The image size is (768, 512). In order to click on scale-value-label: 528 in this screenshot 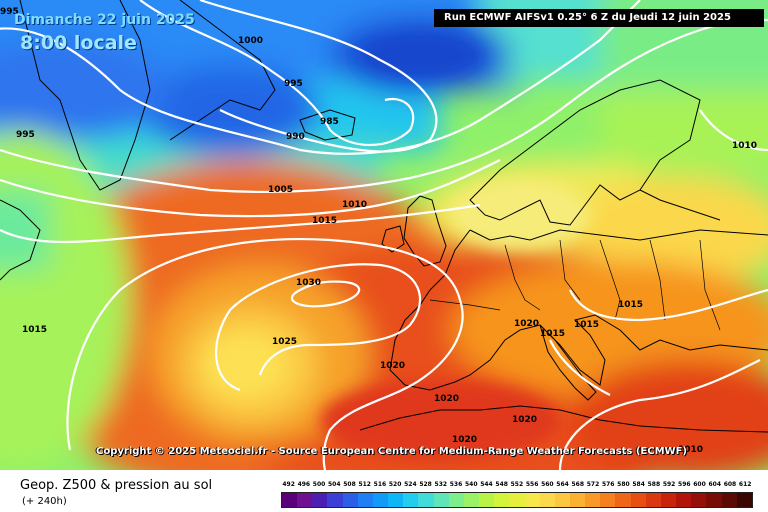, I will do `click(425, 484)`.